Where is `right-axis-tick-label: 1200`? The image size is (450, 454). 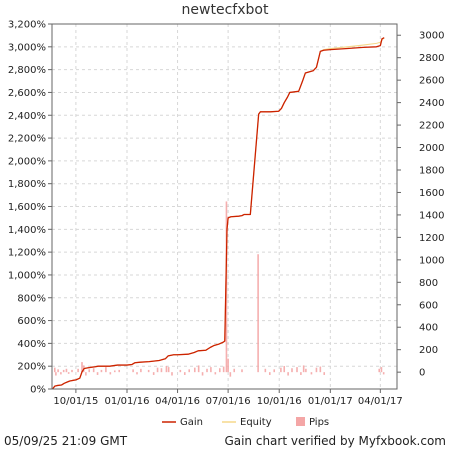
right-axis-tick-label: 1200 is located at coordinates (431, 238).